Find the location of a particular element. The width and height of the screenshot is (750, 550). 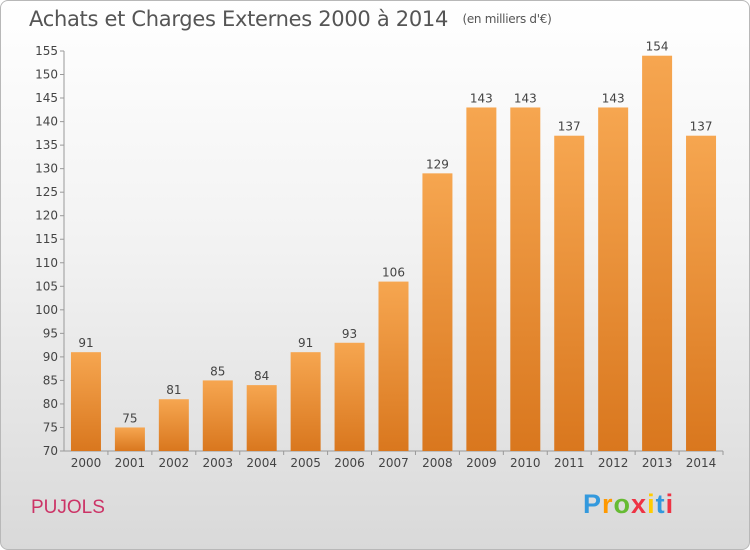

logo-letter: P is located at coordinates (593, 504).